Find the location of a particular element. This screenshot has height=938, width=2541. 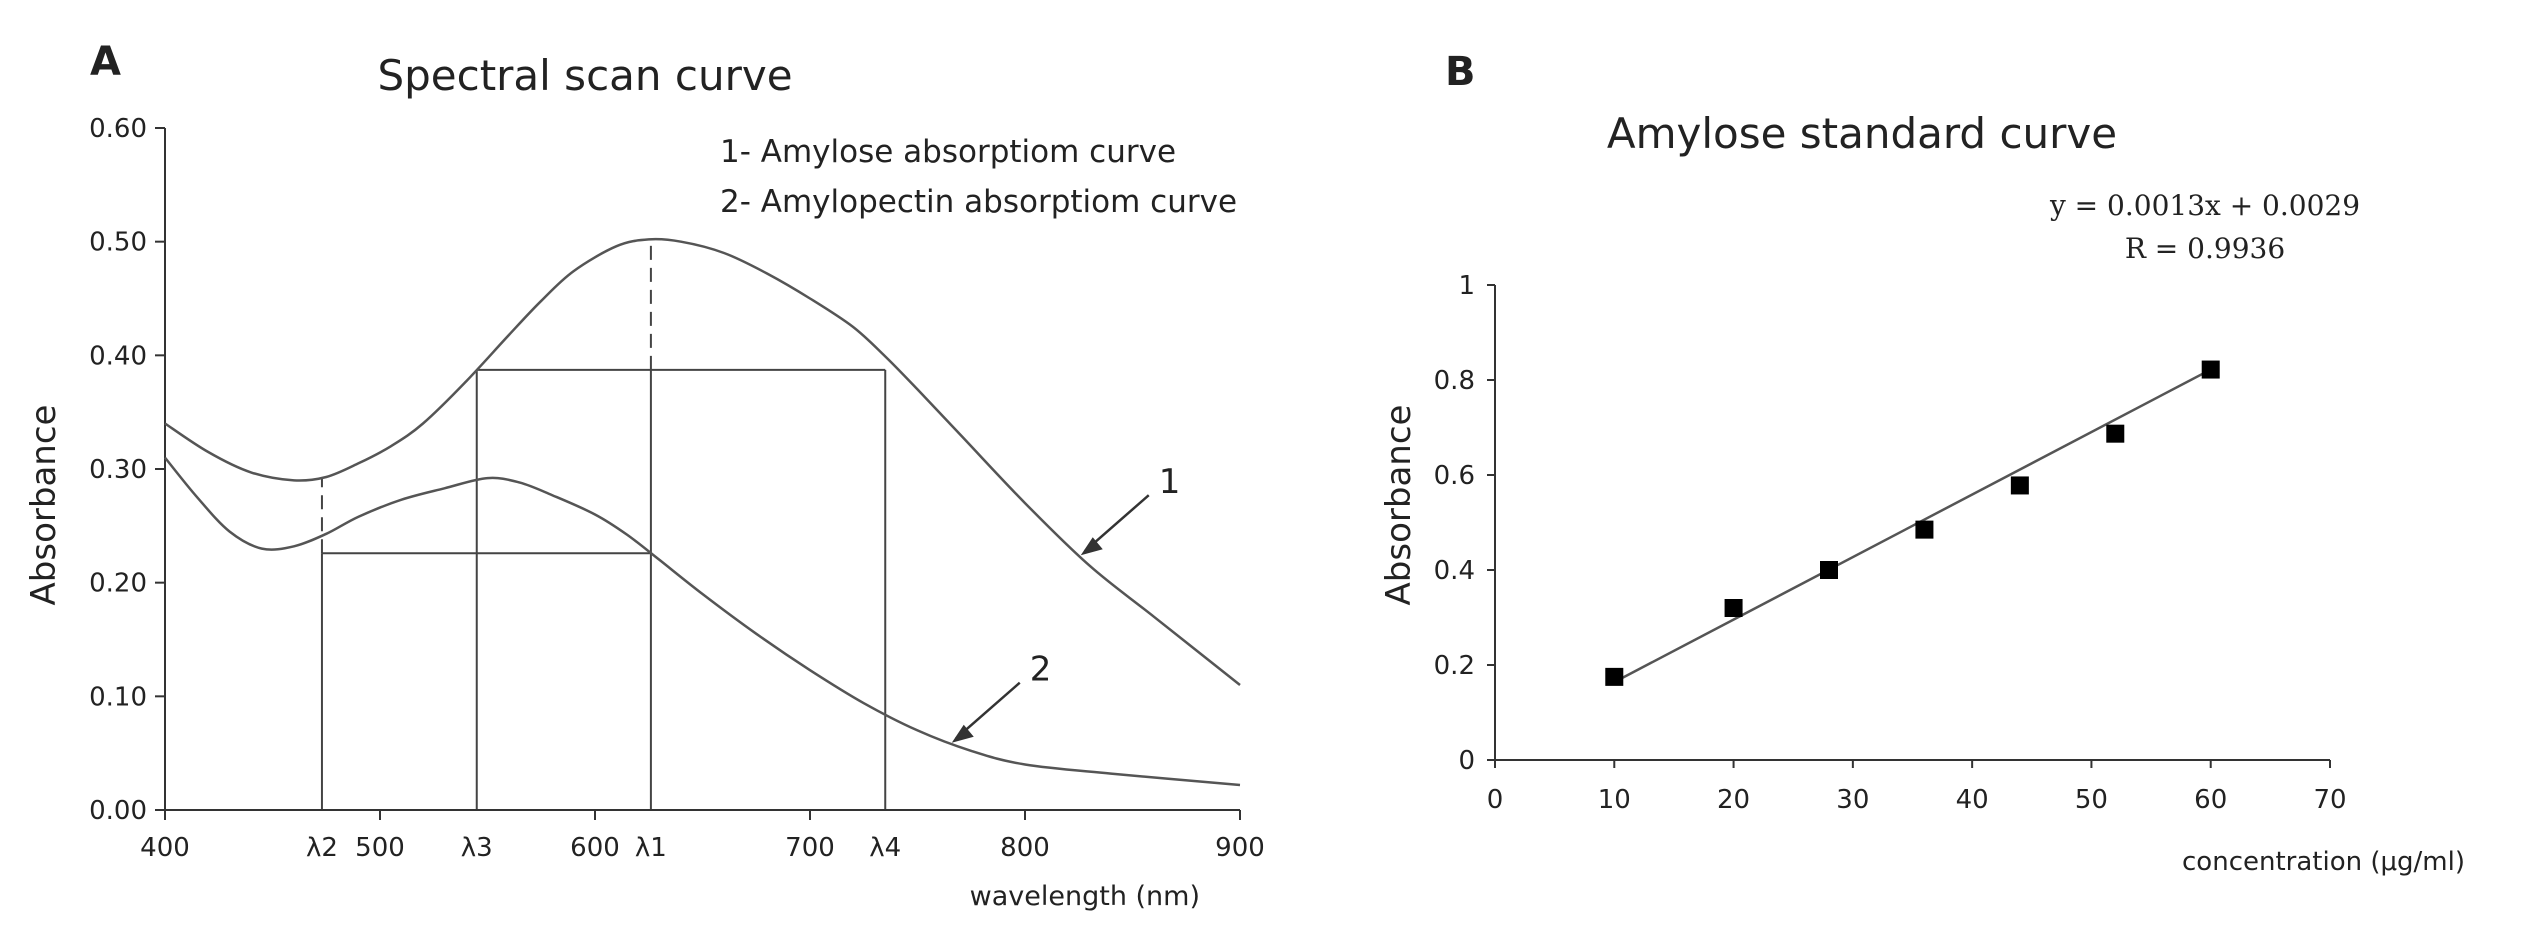

panel-b-y-tick-label: 1 is located at coordinates (1466, 286).